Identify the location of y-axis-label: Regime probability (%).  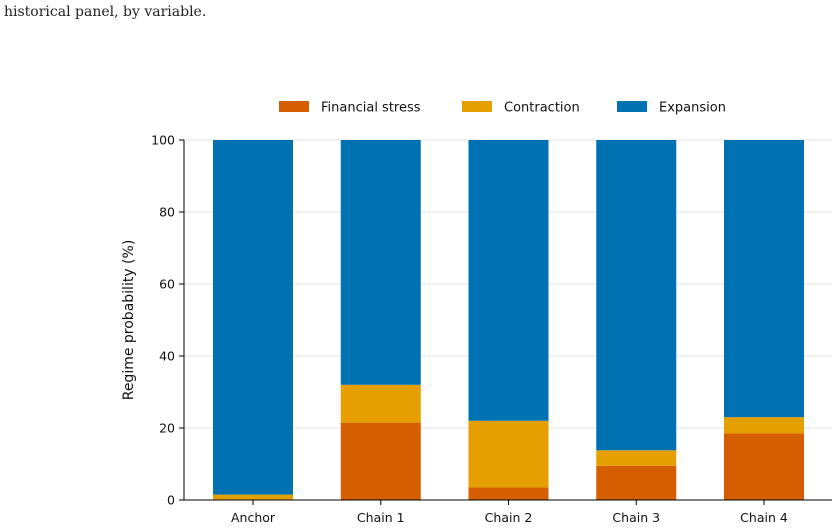
(129, 320).